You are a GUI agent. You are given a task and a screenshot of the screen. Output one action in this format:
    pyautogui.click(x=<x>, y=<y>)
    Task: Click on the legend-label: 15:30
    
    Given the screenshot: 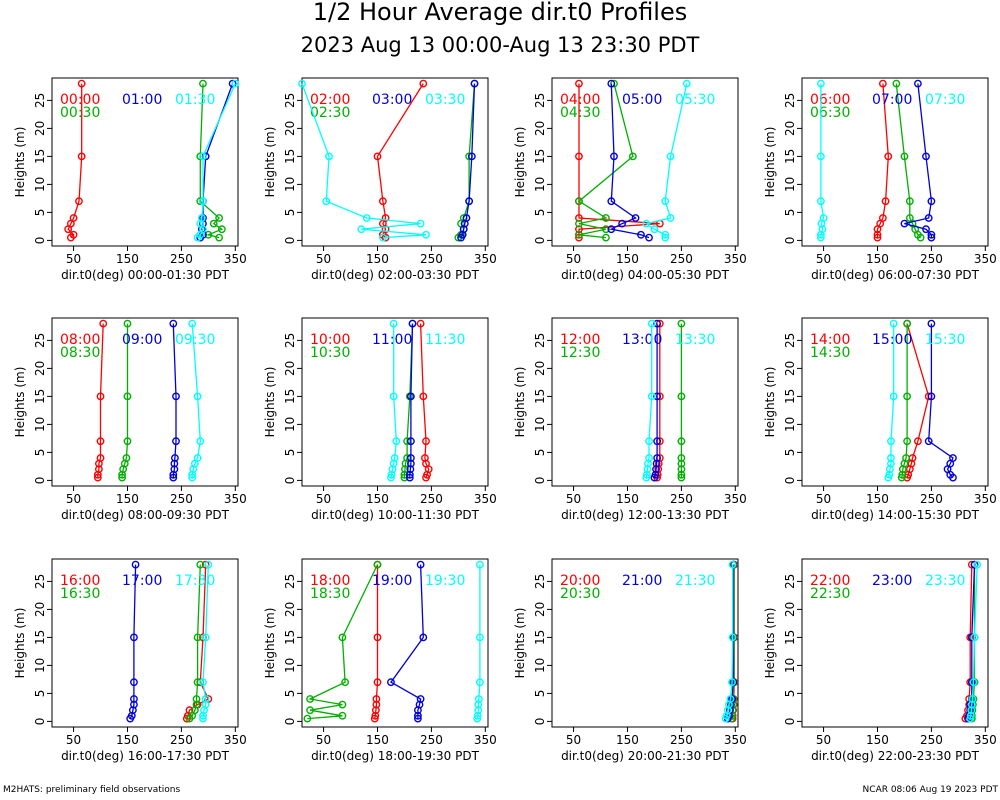 What is the action you would take?
    pyautogui.click(x=945, y=340)
    